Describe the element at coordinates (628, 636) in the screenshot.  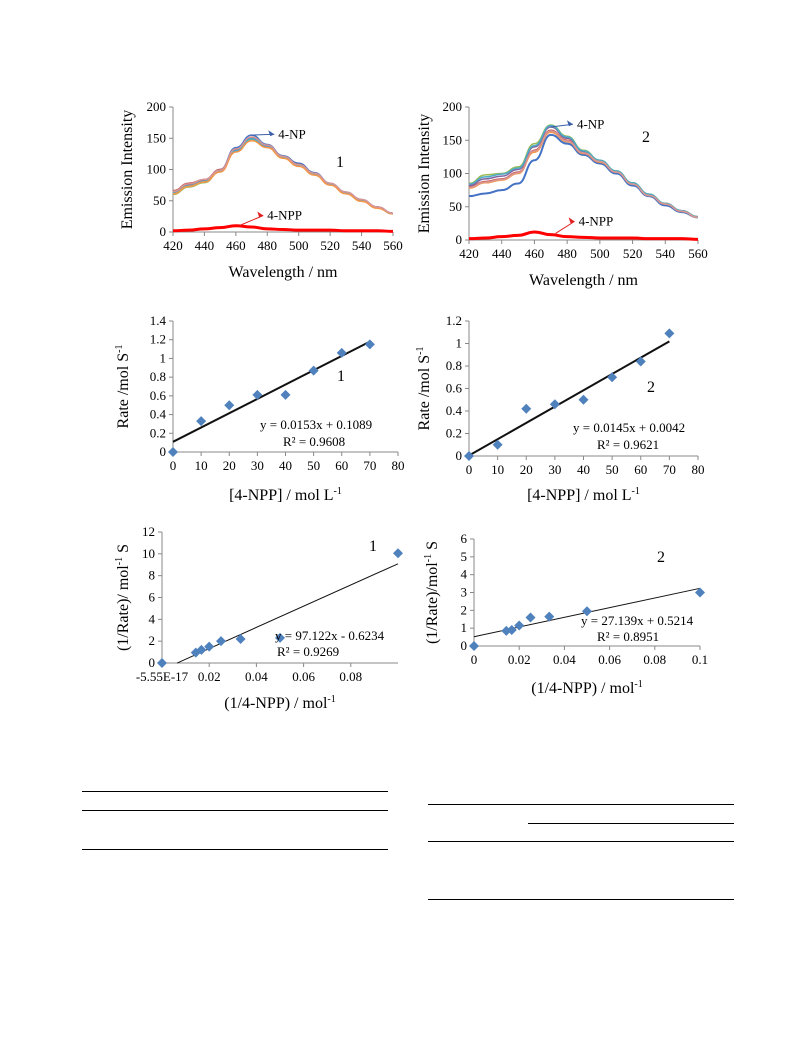
I see `r-squared-label: R² = 0.8951` at that location.